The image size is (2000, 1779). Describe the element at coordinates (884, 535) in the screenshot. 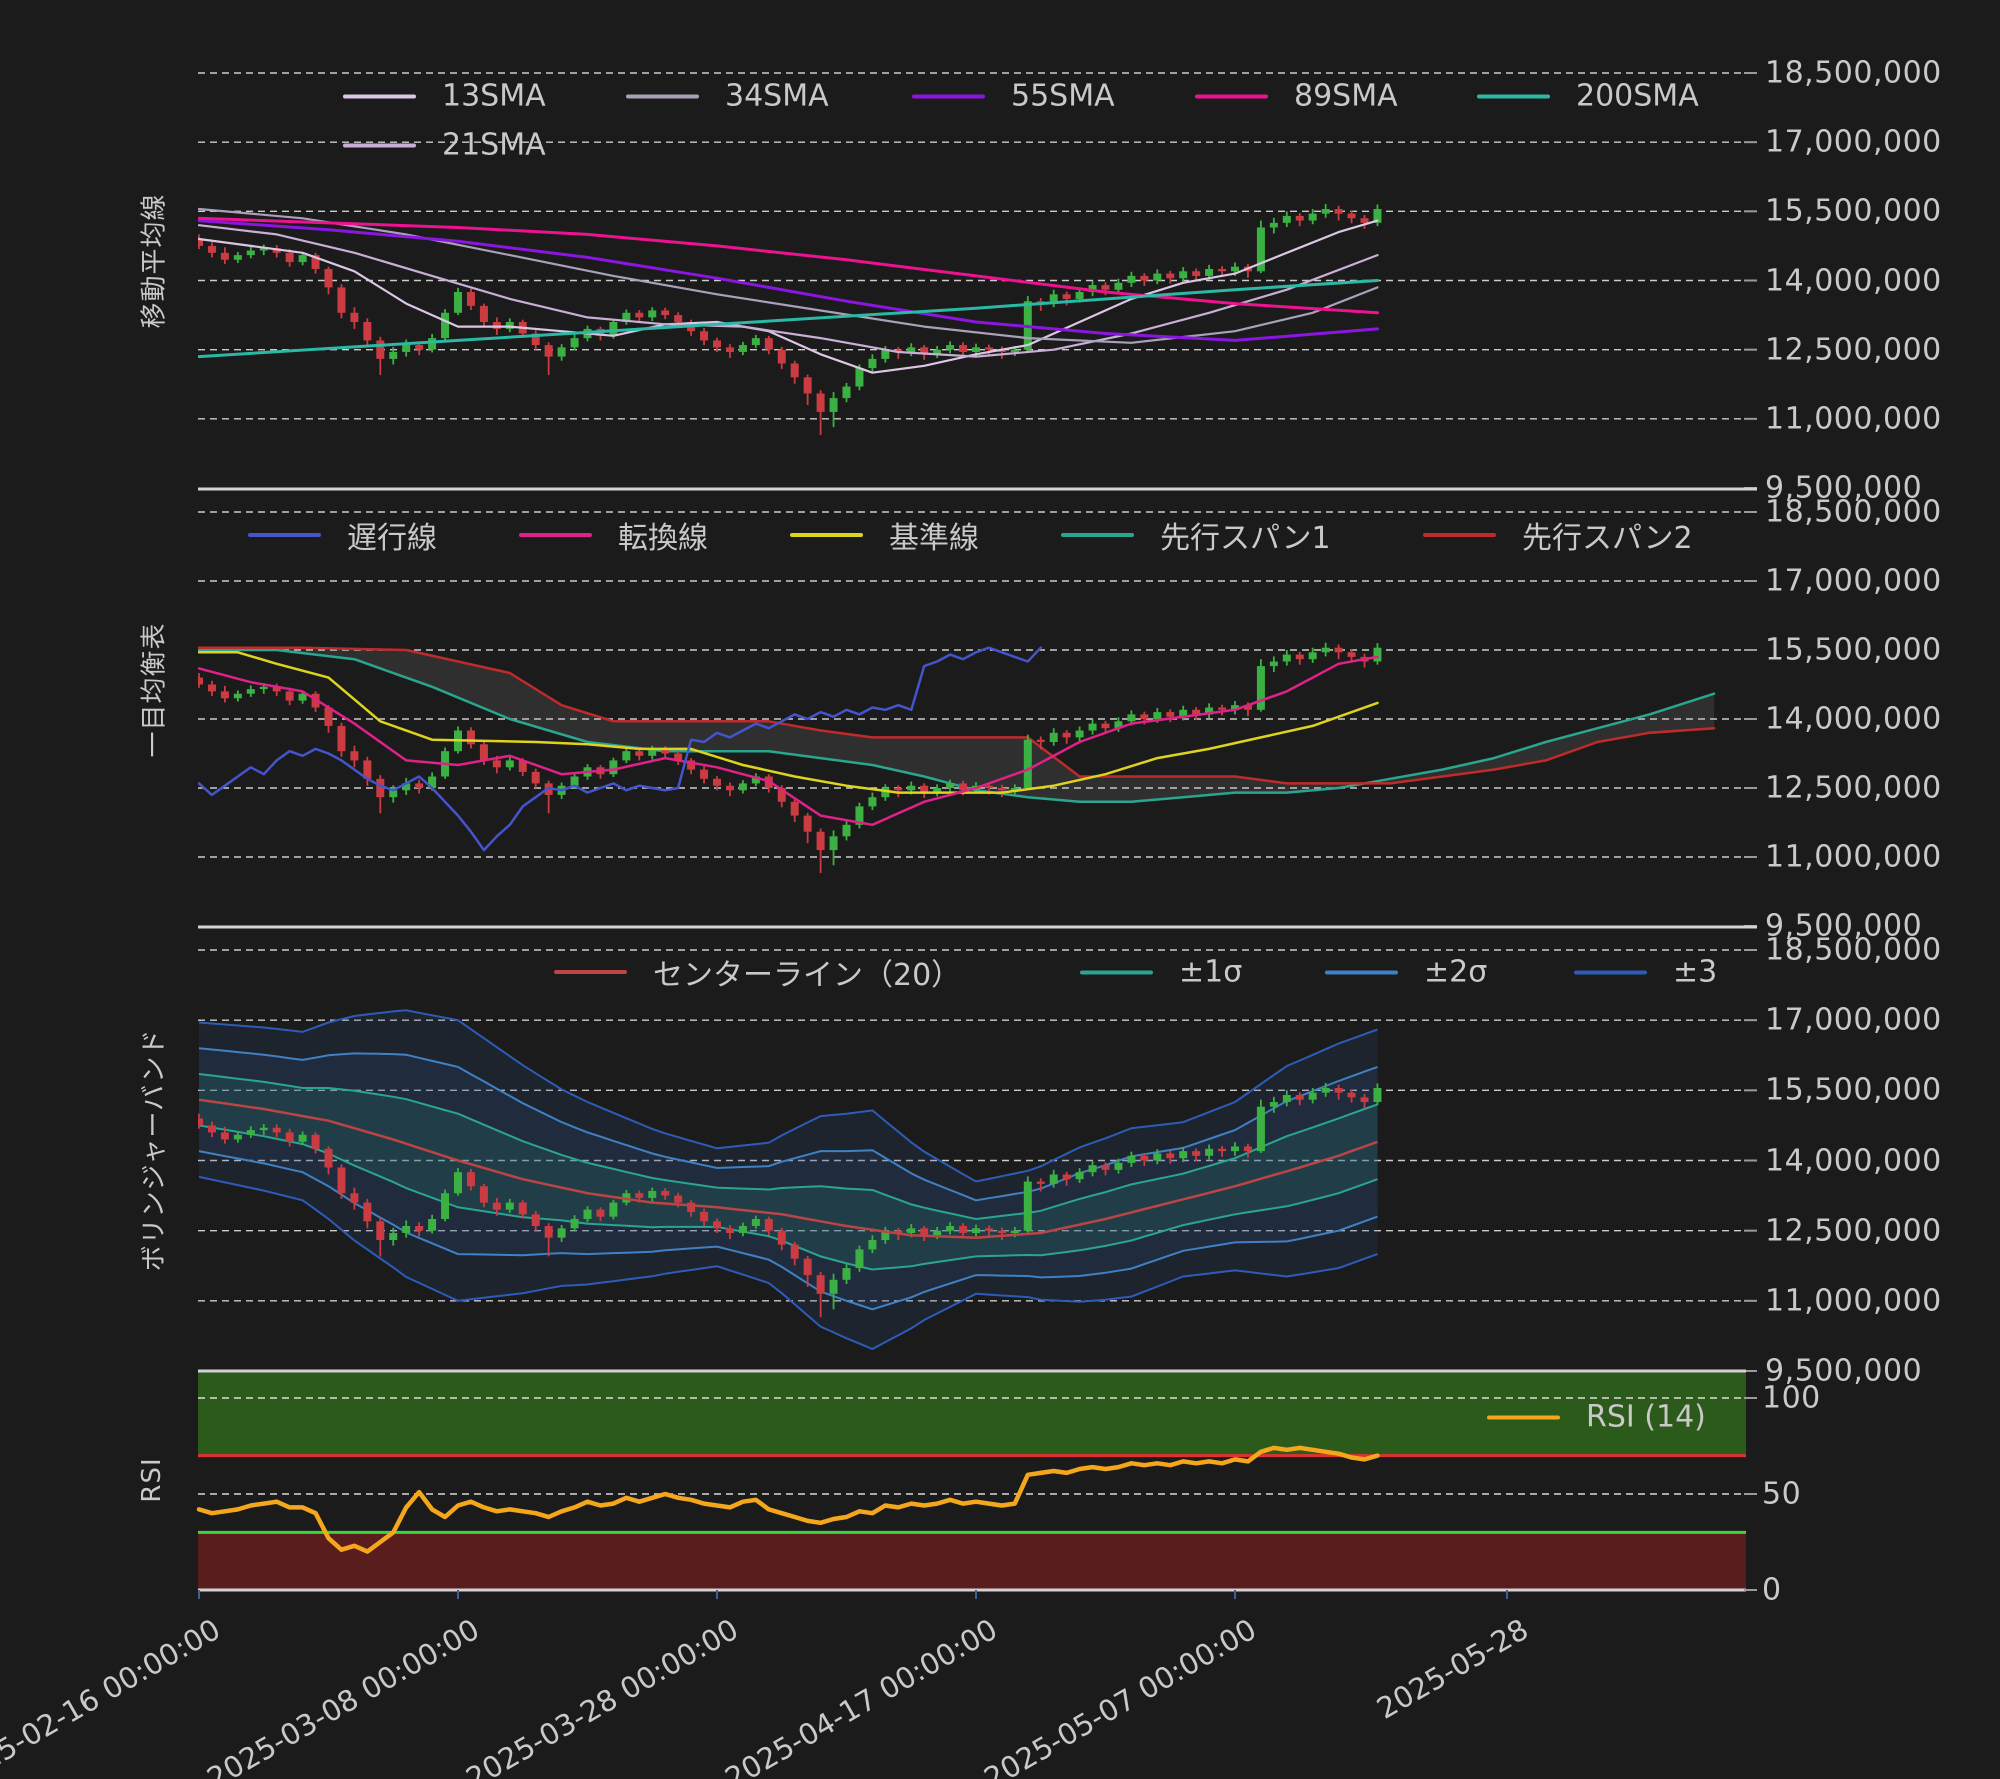

I see `legend-item-基準線: 基準線` at that location.